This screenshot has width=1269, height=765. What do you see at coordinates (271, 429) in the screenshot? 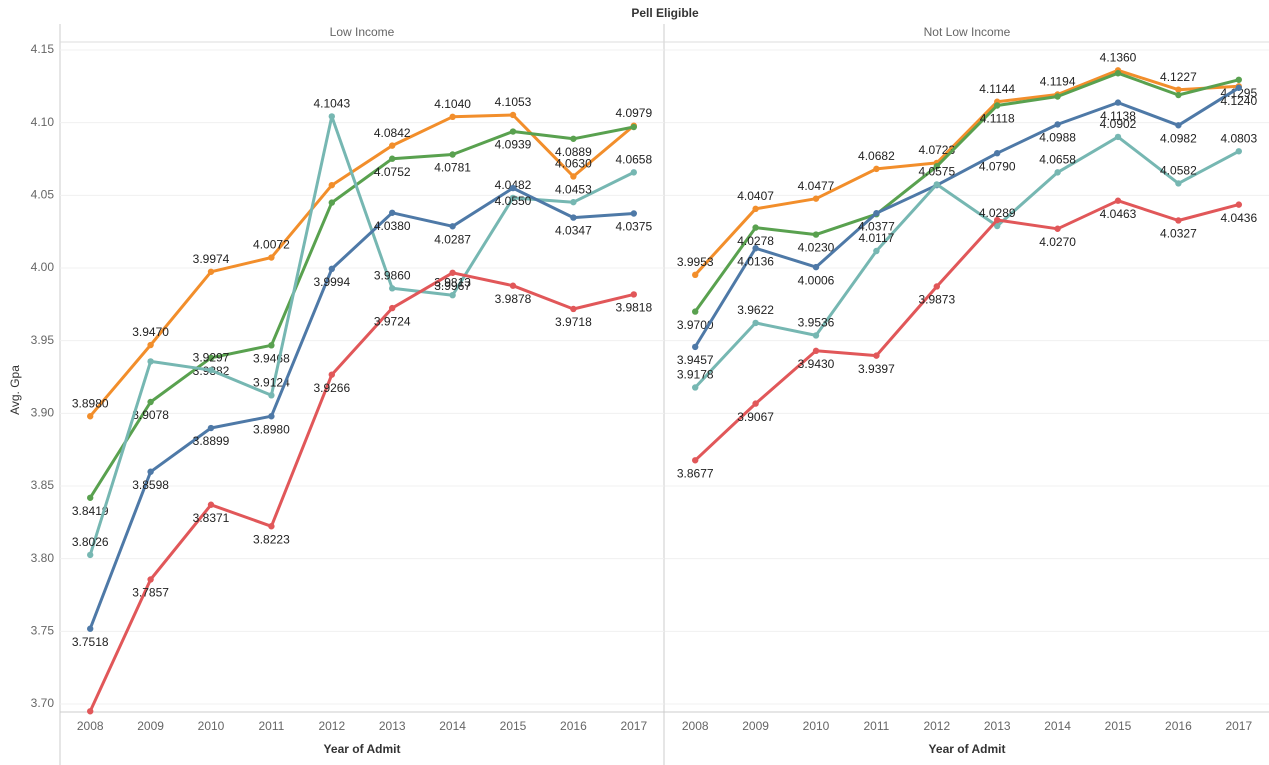
I see `data-label: 3.8980` at bounding box center [271, 429].